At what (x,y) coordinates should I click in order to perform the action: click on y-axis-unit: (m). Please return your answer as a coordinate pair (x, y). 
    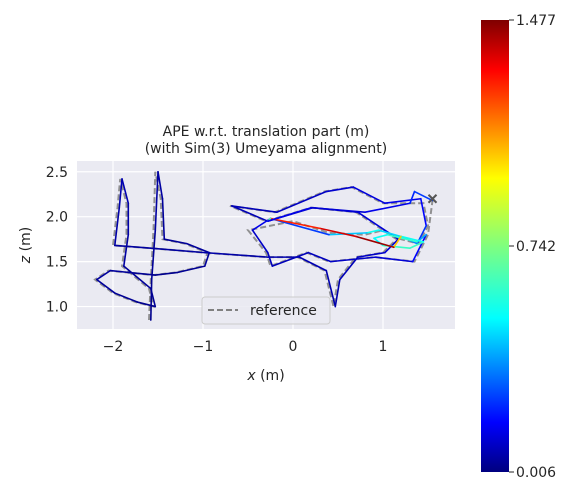
    Looking at the image, I should click on (26, 241).